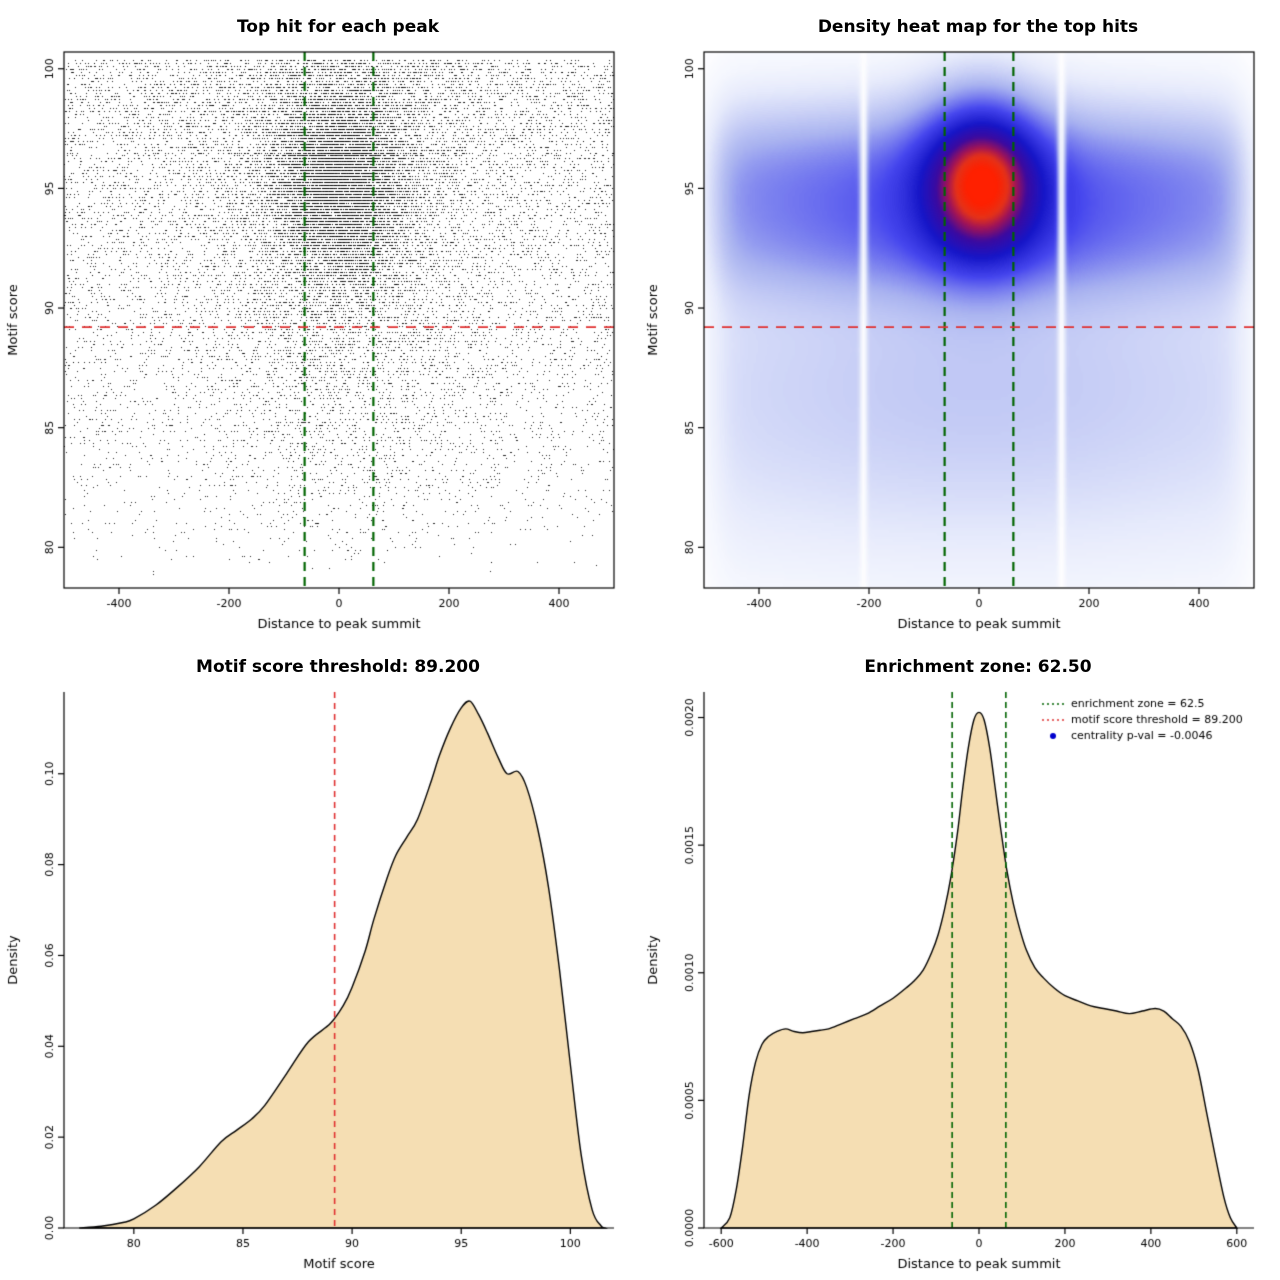 The image size is (1280, 1280). I want to click on score-density-title: Motif score threshold: 89.200, so click(338, 667).